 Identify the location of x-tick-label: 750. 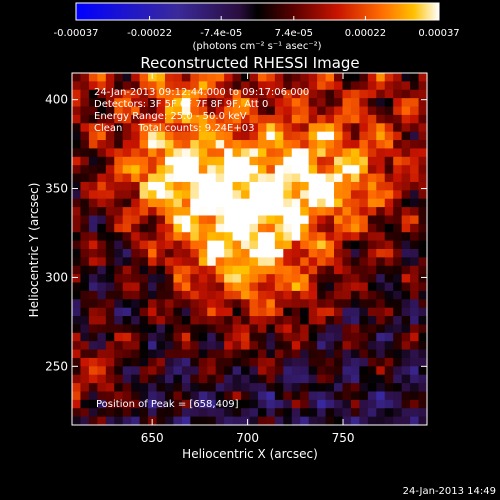
(343, 438).